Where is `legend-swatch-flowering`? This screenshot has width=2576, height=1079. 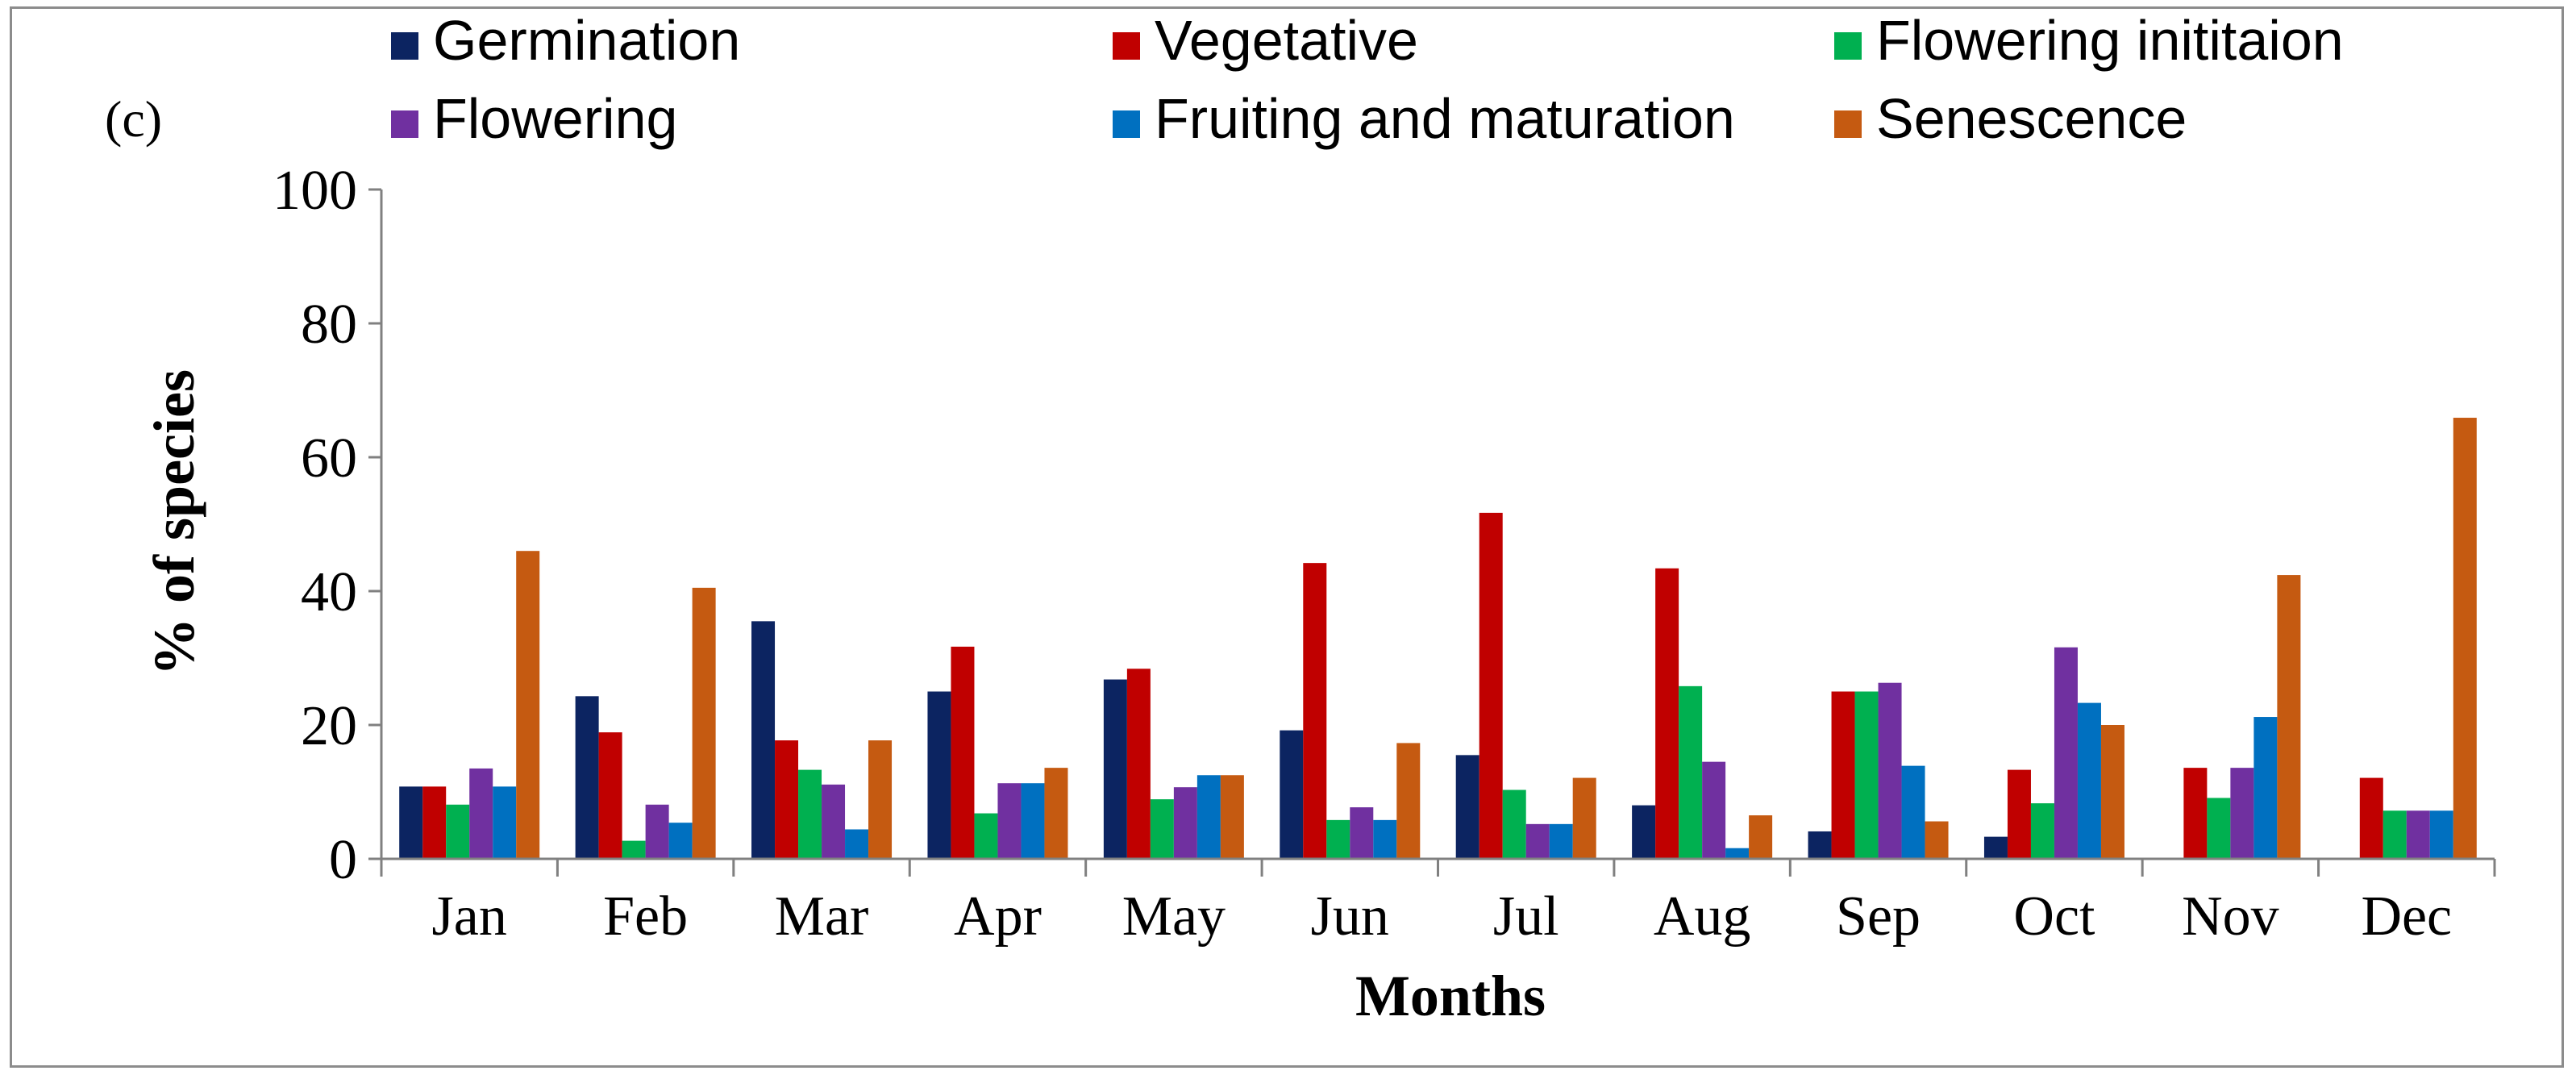 legend-swatch-flowering is located at coordinates (405, 124).